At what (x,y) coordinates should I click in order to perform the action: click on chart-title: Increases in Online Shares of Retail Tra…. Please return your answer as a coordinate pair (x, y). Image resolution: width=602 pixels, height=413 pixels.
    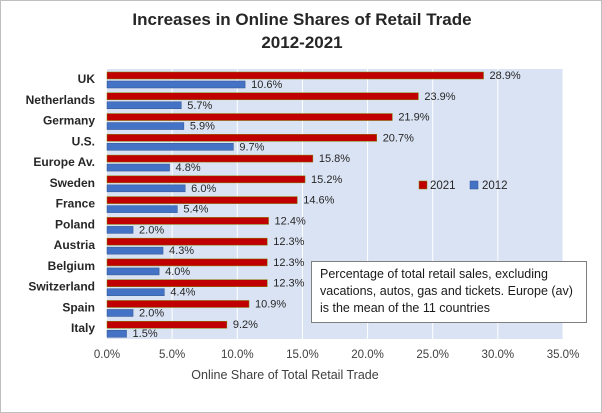
    Looking at the image, I should click on (302, 19).